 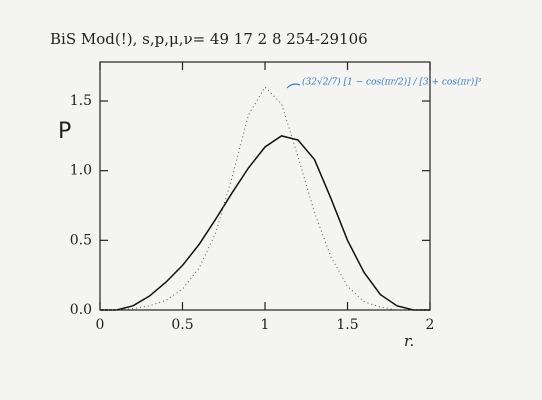 What do you see at coordinates (81, 101) in the screenshot?
I see `y-tick-label: 1.5` at bounding box center [81, 101].